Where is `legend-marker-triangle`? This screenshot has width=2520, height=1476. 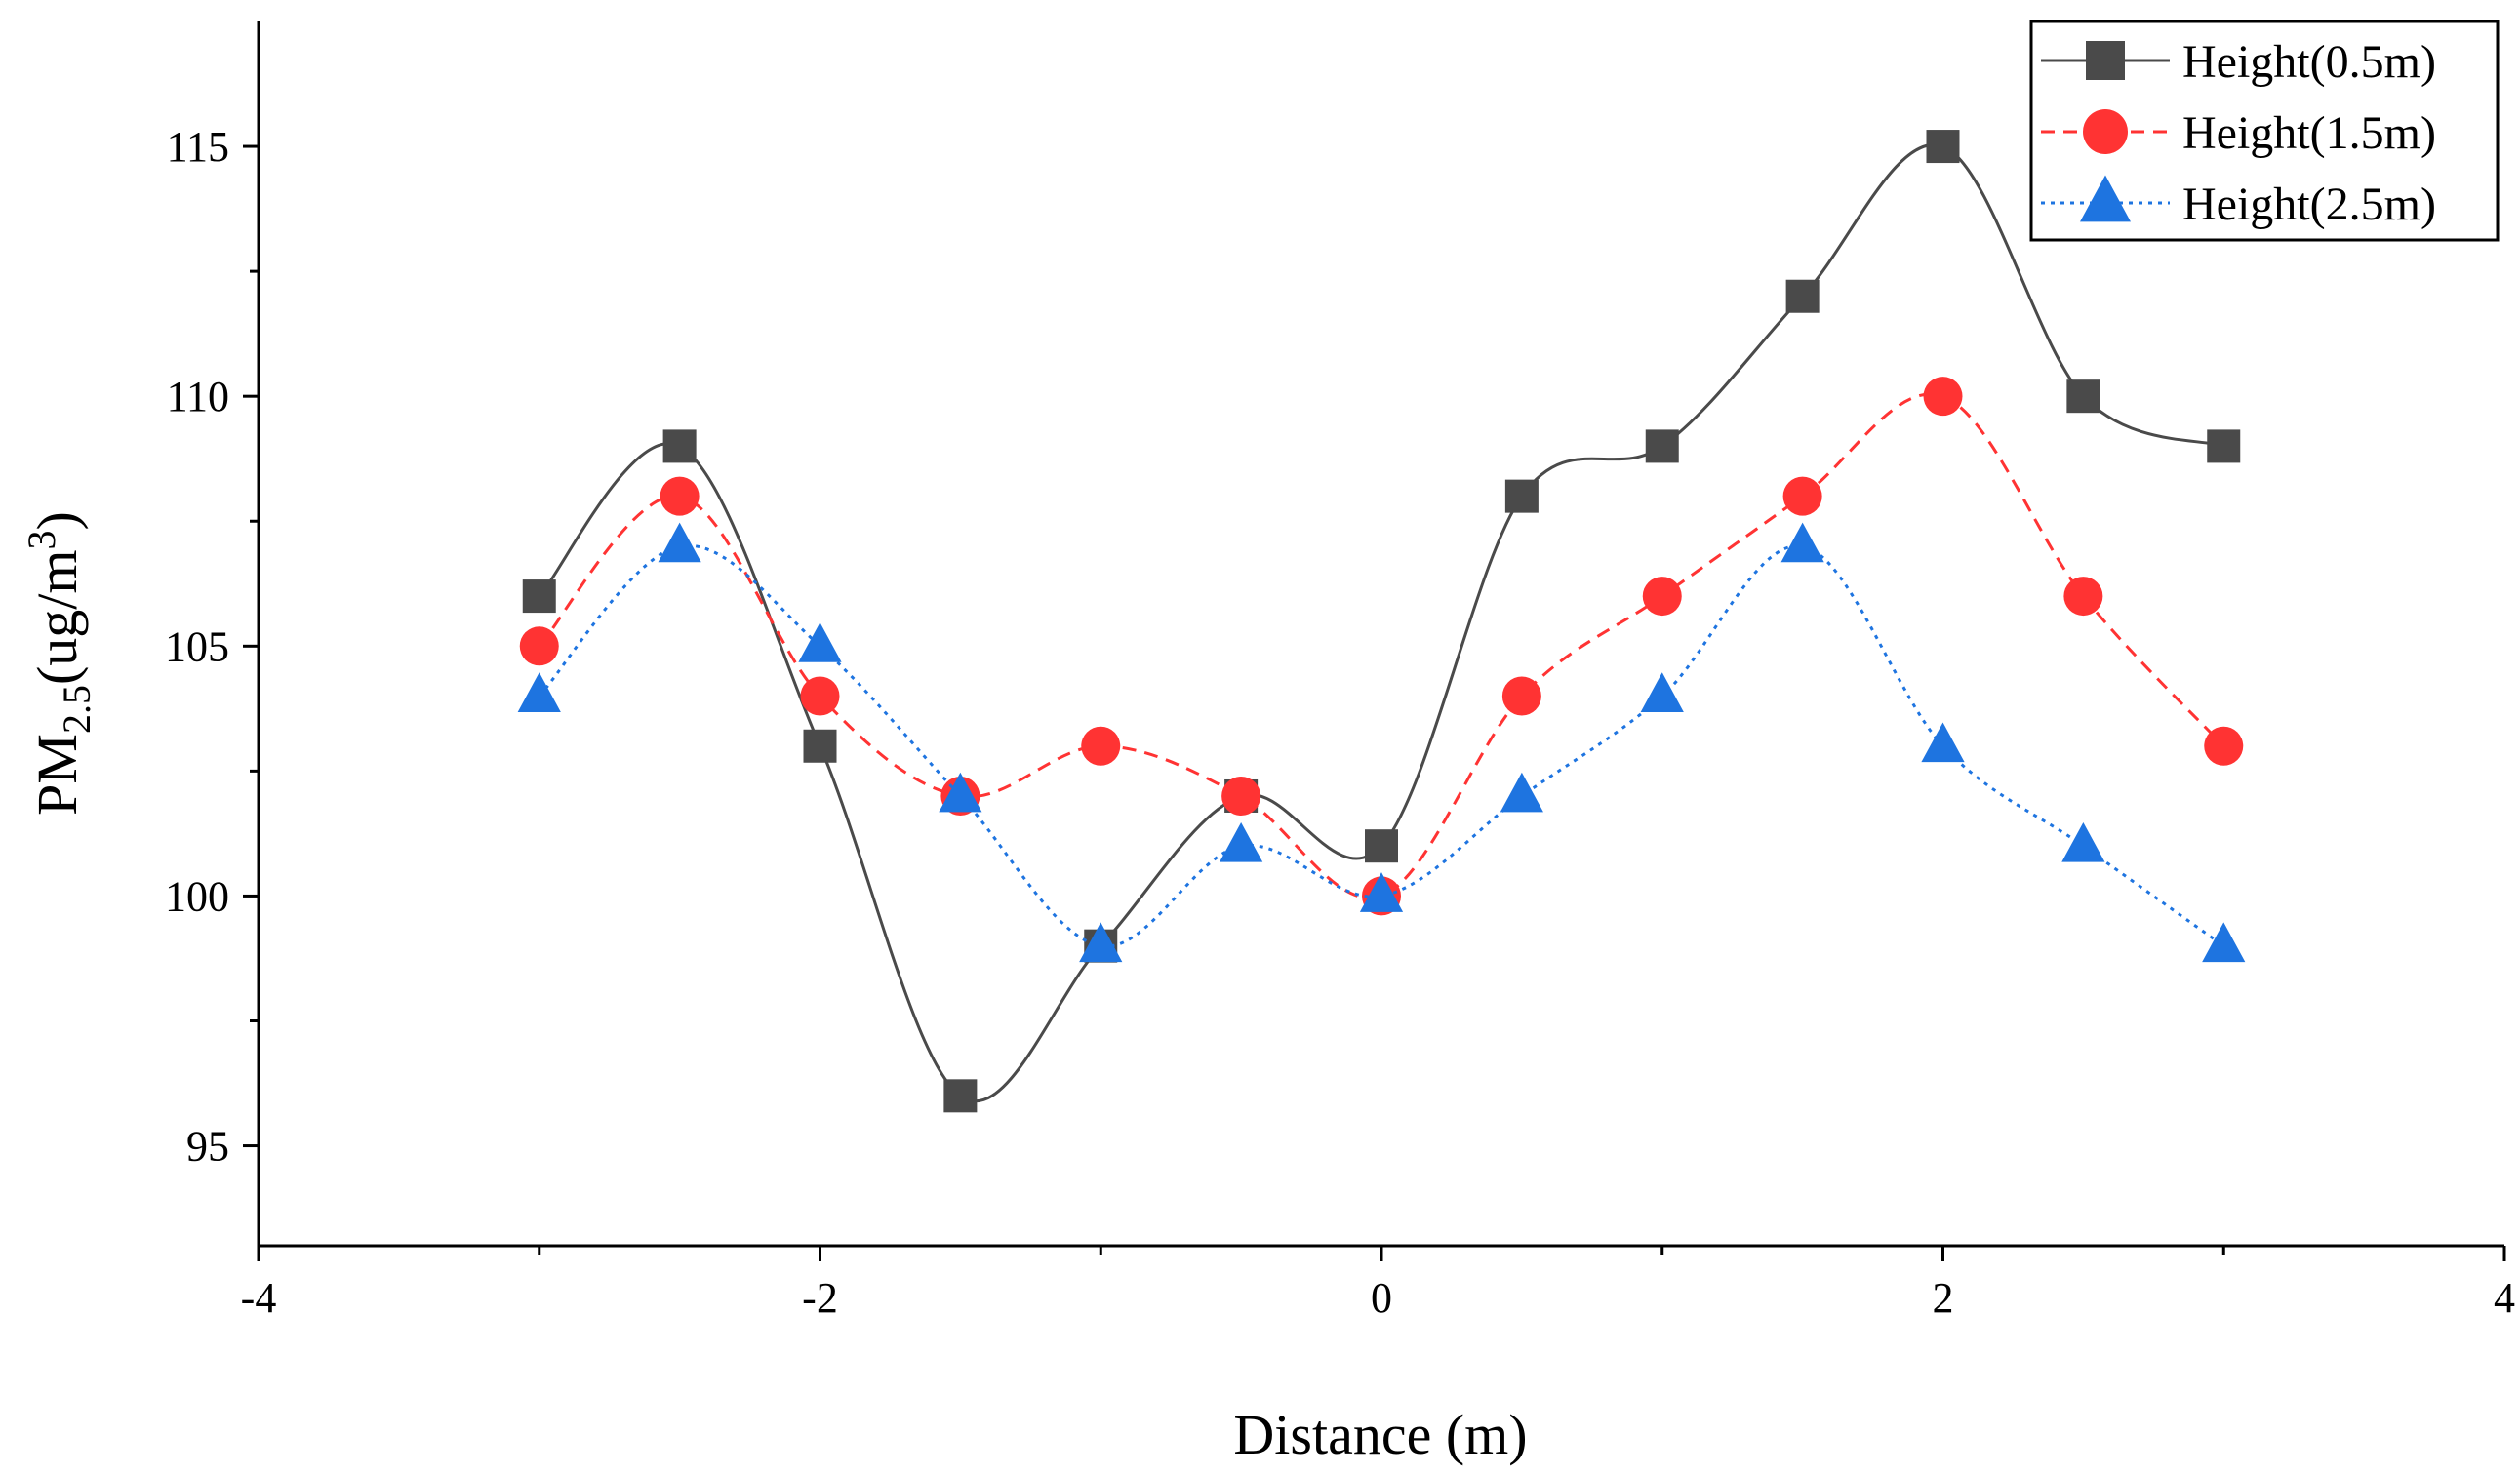
legend-marker-triangle is located at coordinates (2105, 199).